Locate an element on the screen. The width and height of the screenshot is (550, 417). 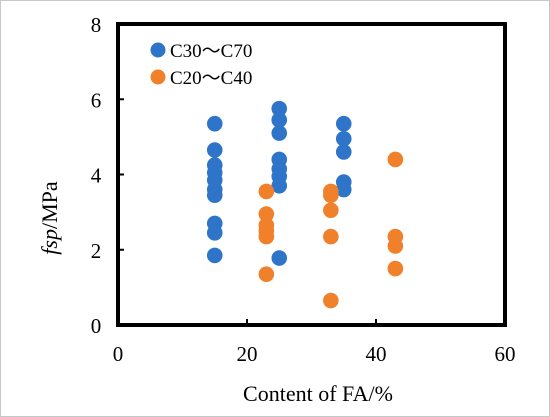
y-tick-label: 8 is located at coordinates (96, 25).